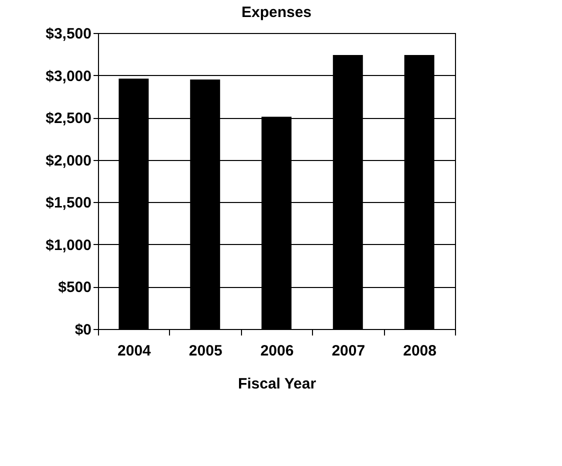 Image resolution: width=562 pixels, height=466 pixels. What do you see at coordinates (69, 245) in the screenshot?
I see `y-tick-label: $1,000` at bounding box center [69, 245].